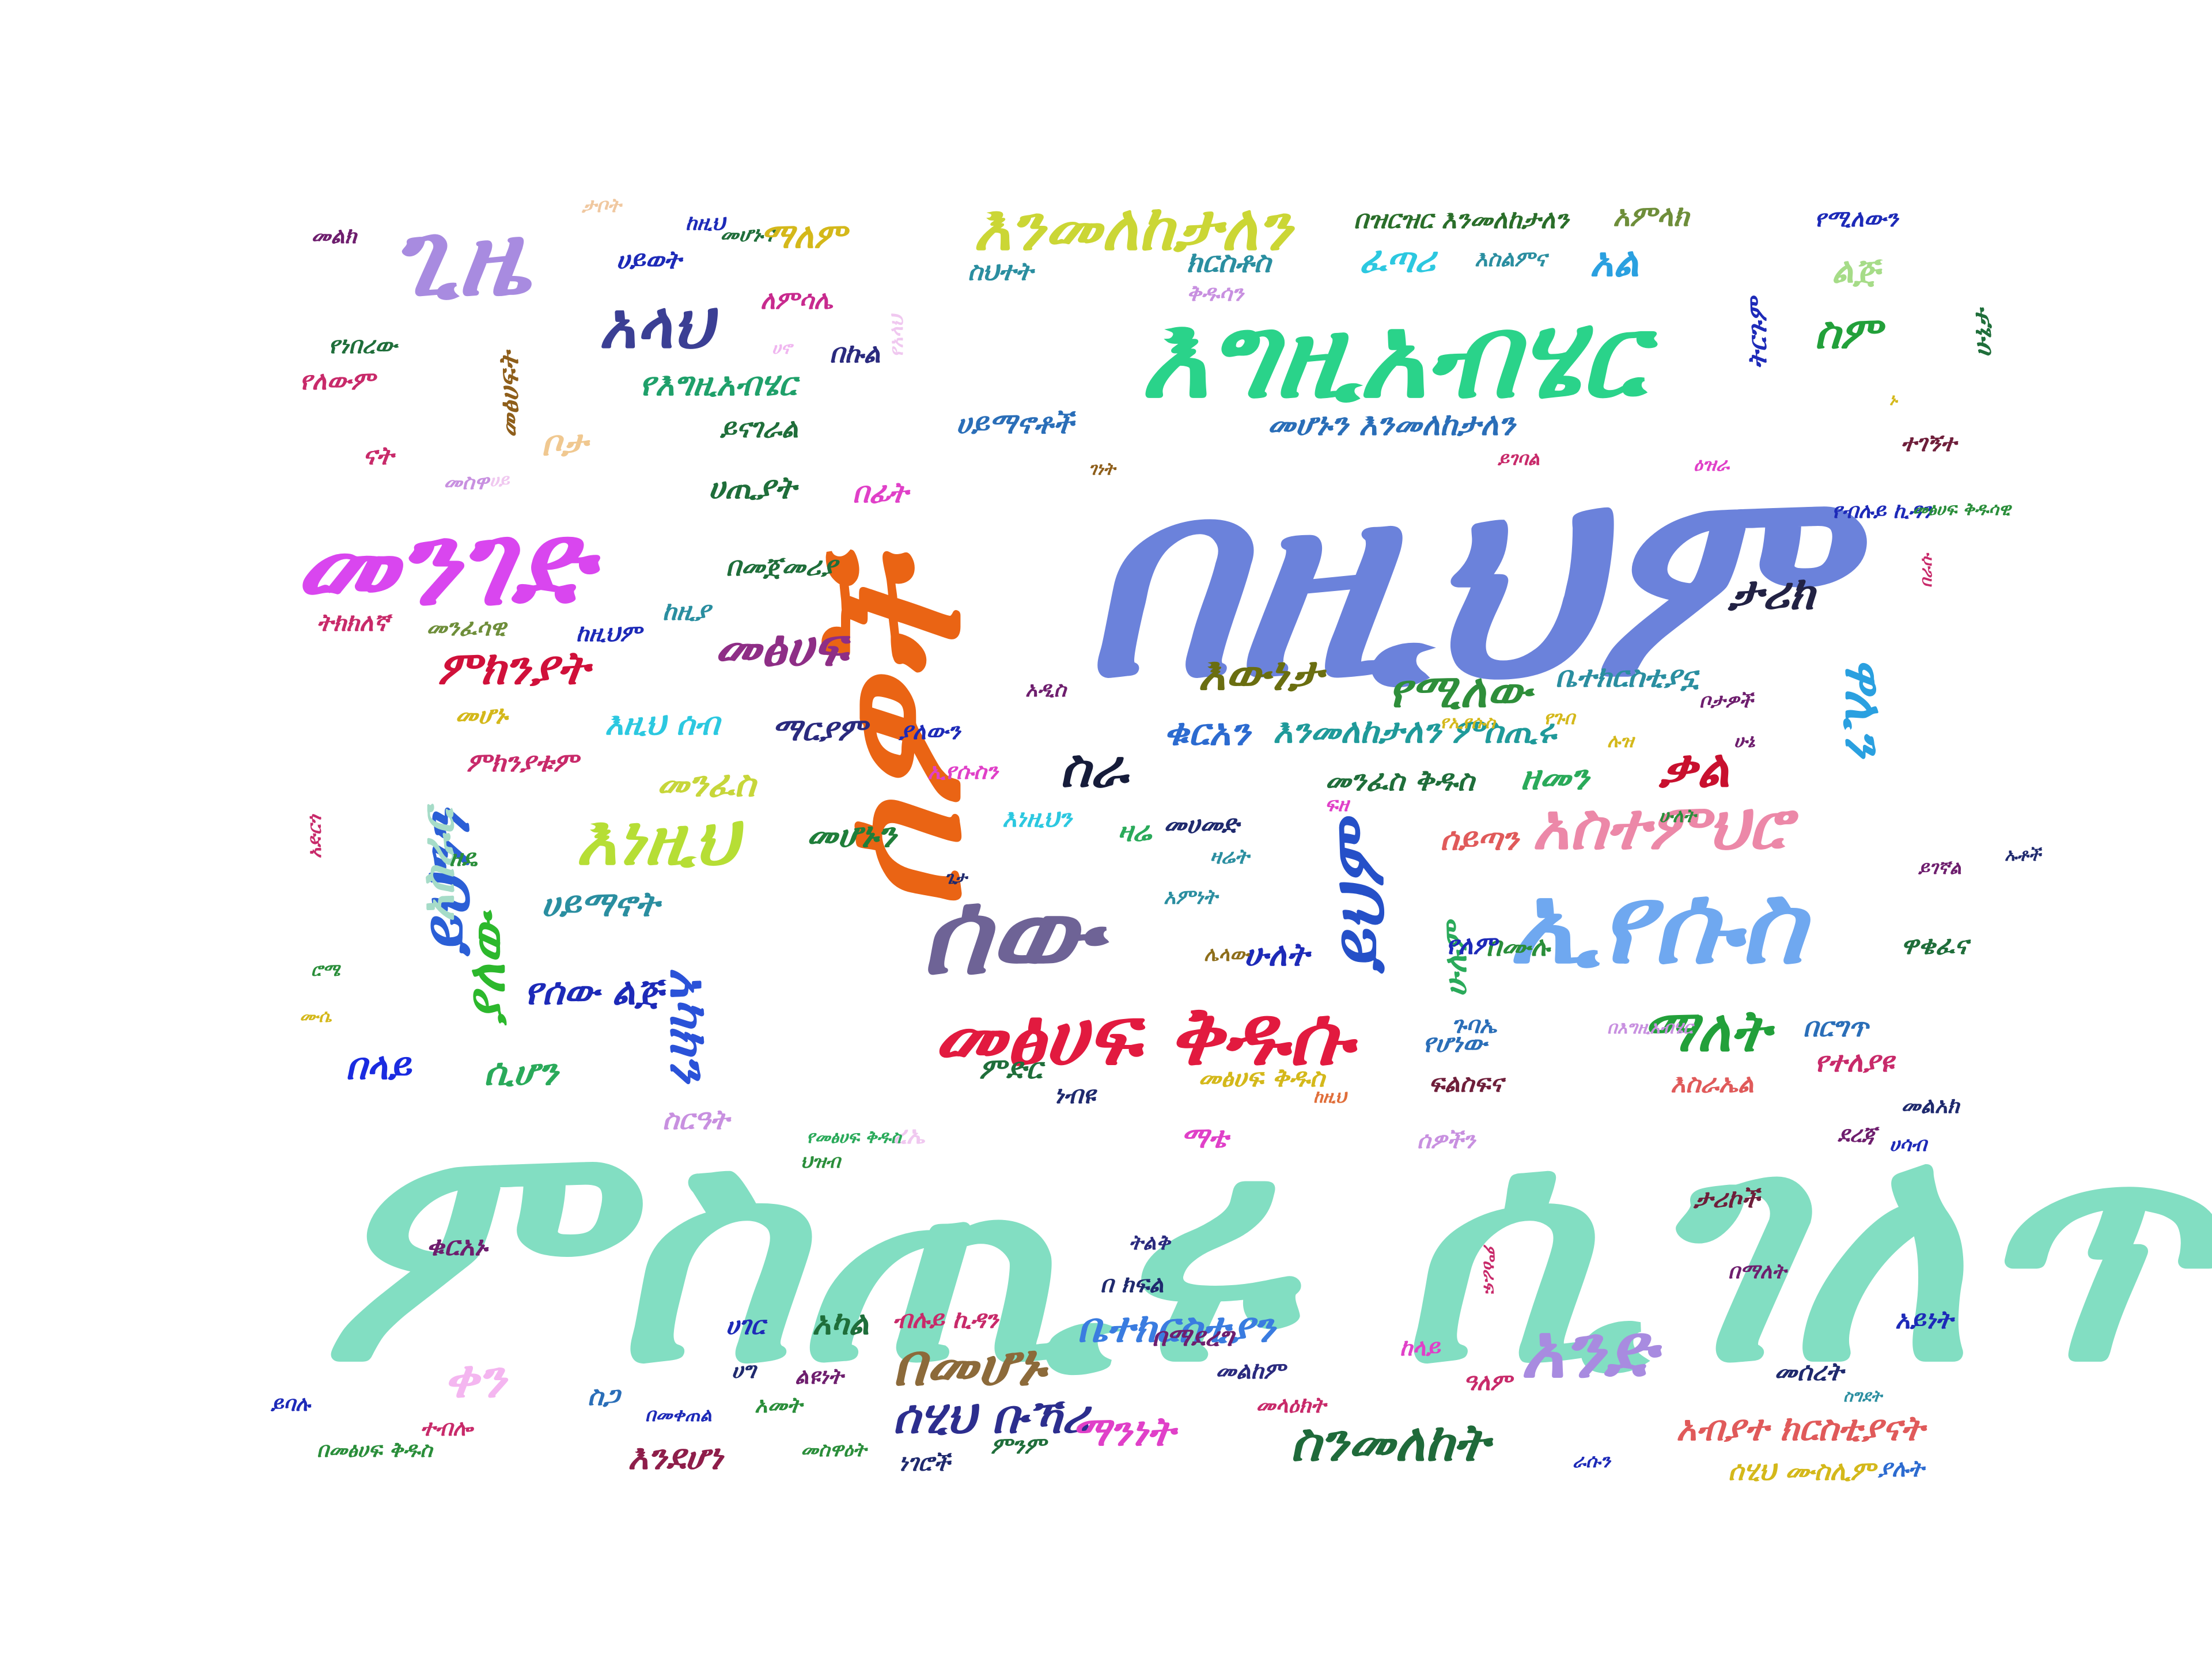  Describe the element at coordinates (1711, 464) in the screenshot. I see `cloud-word: ዕዝራ` at that location.